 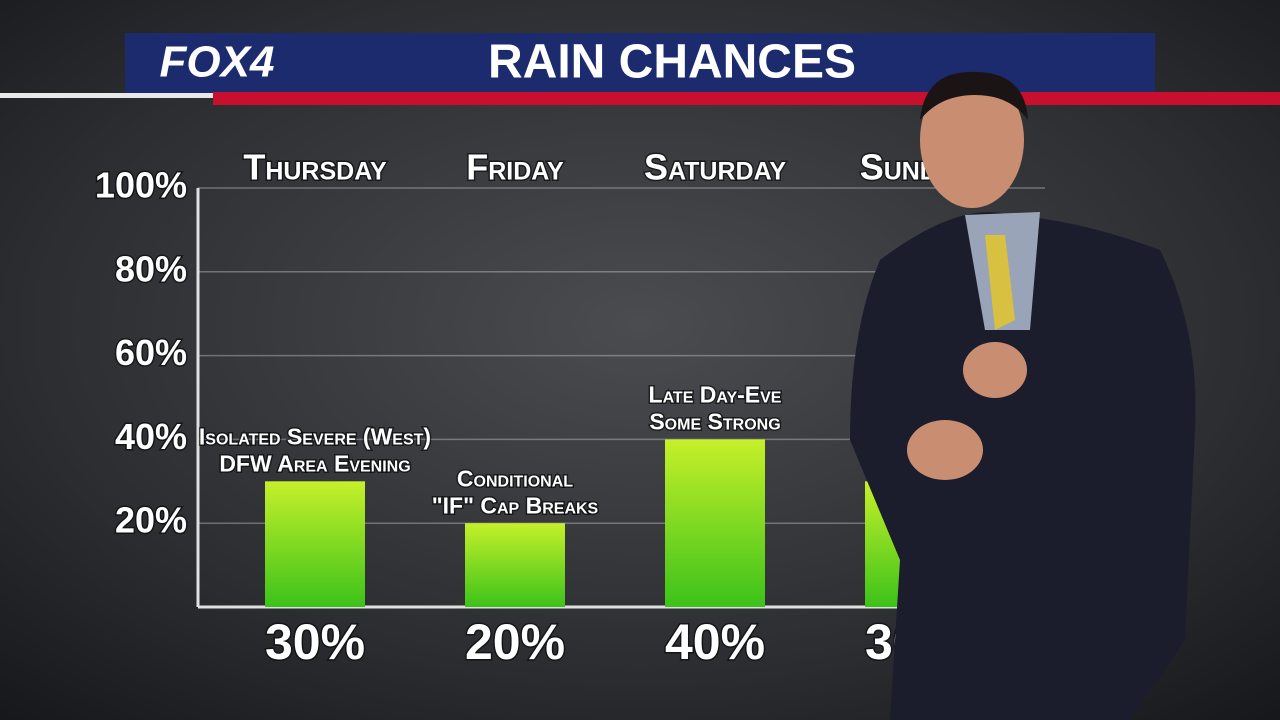 What do you see at coordinates (672, 62) in the screenshot?
I see `chart-title: RAIN CHANCES` at bounding box center [672, 62].